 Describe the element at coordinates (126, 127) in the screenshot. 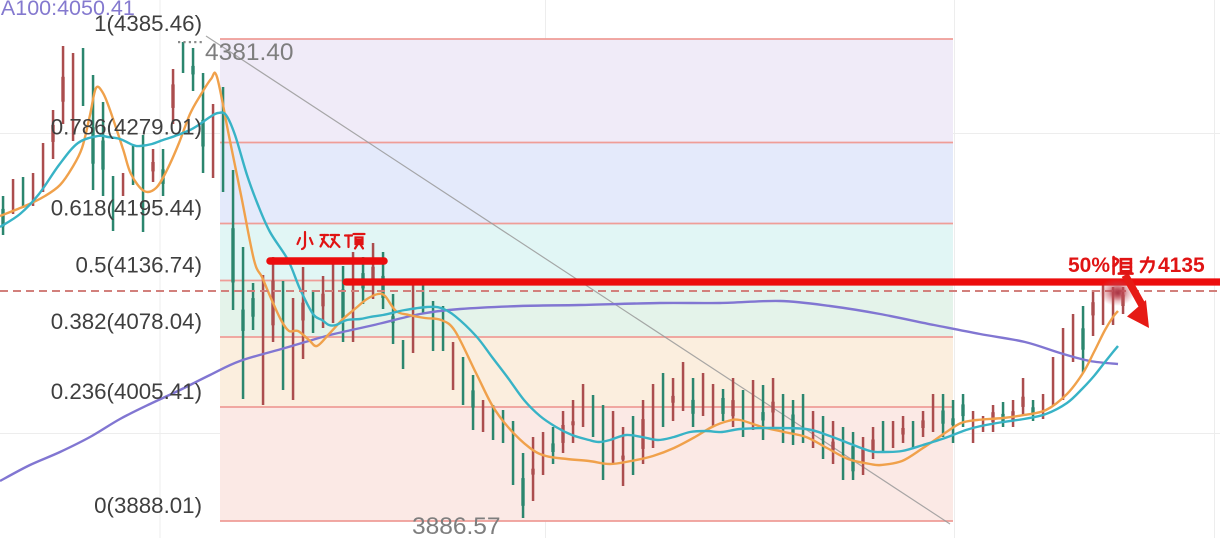

I see `svg-text: 0.786(4279.01)` at that location.